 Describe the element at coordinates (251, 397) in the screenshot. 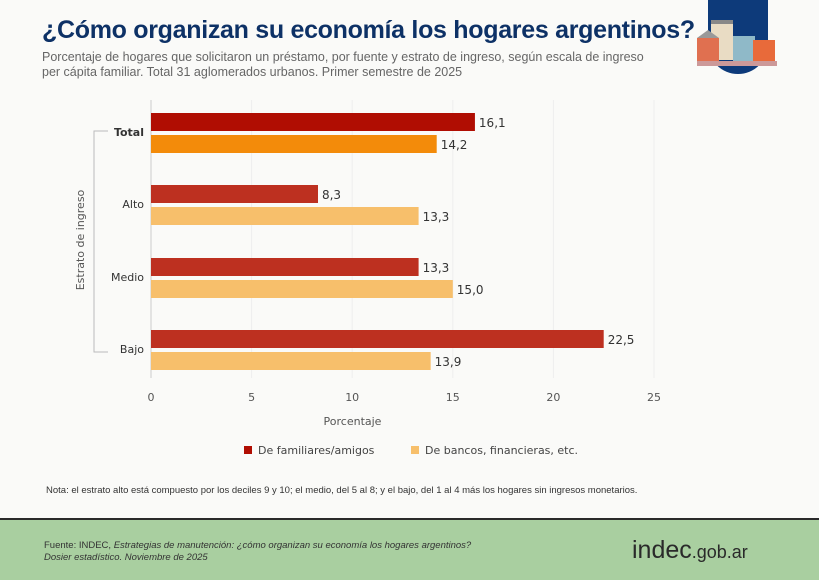

I see `x-tick-label: 5` at that location.